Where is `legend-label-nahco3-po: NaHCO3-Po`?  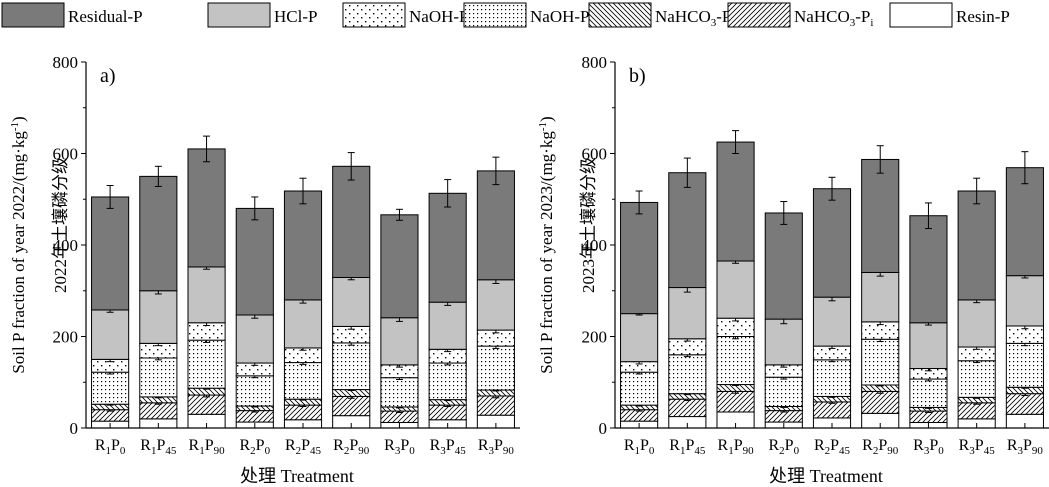
legend-label-nahco3-po: NaHCO3-Po is located at coordinates (696, 18).